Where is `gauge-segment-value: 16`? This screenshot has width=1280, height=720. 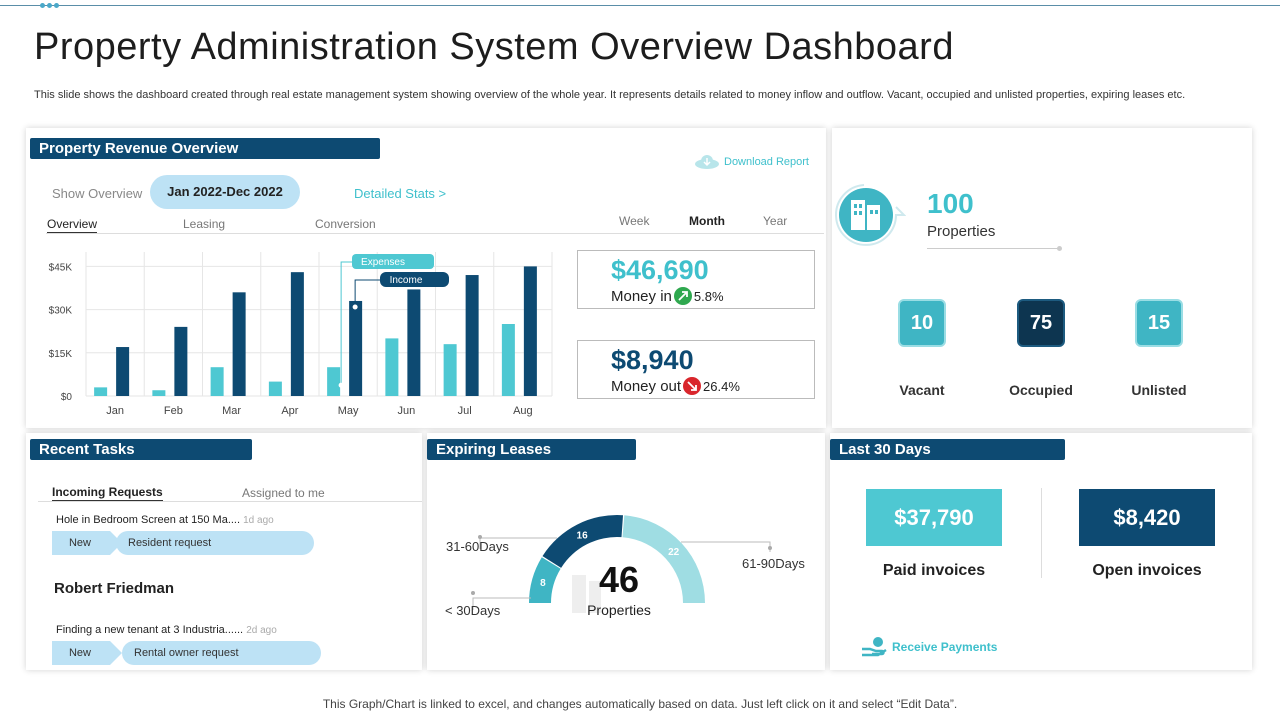 gauge-segment-value: 16 is located at coordinates (583, 535).